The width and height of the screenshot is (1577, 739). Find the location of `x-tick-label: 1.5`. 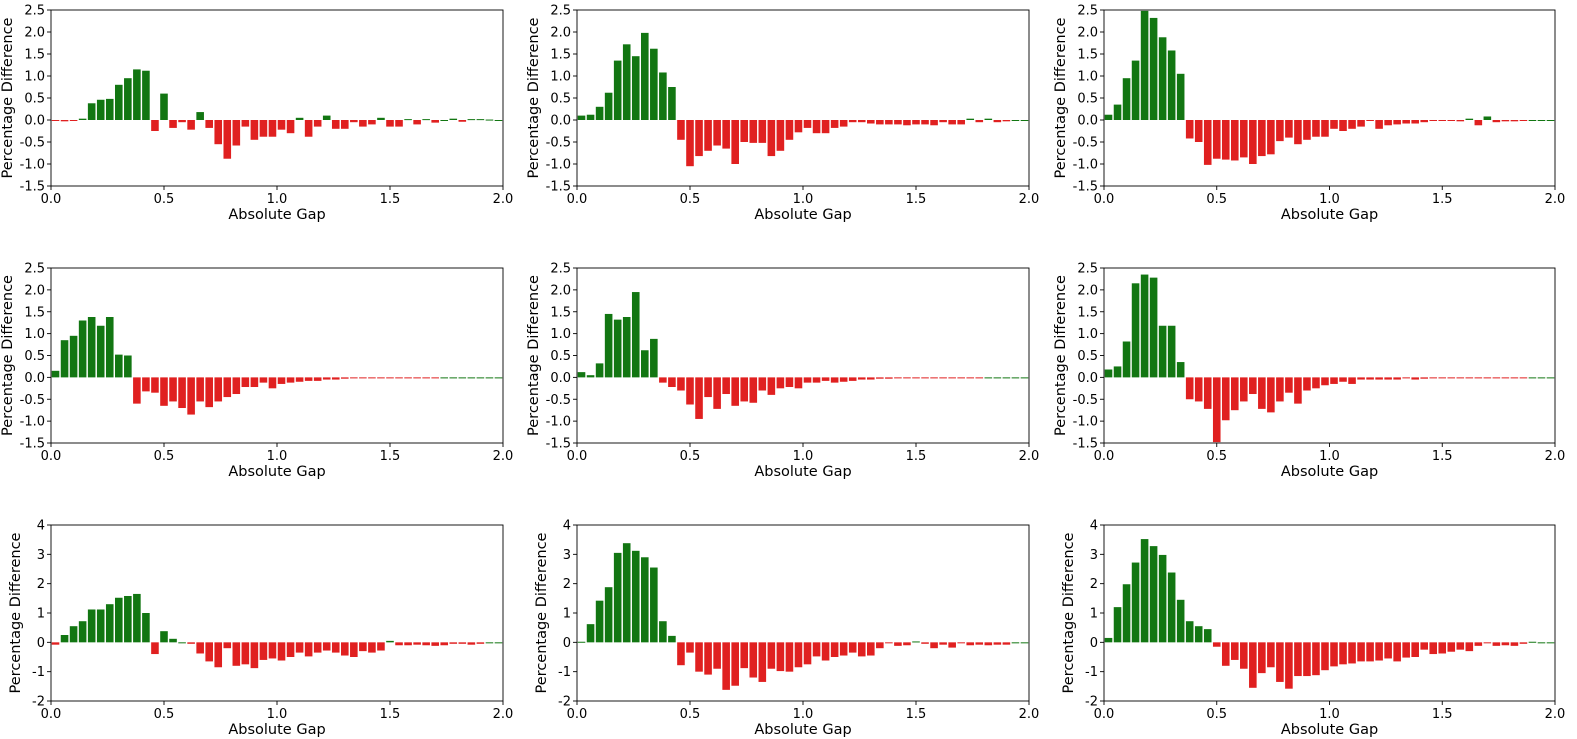

x-tick-label: 1.5 is located at coordinates (1442, 714).